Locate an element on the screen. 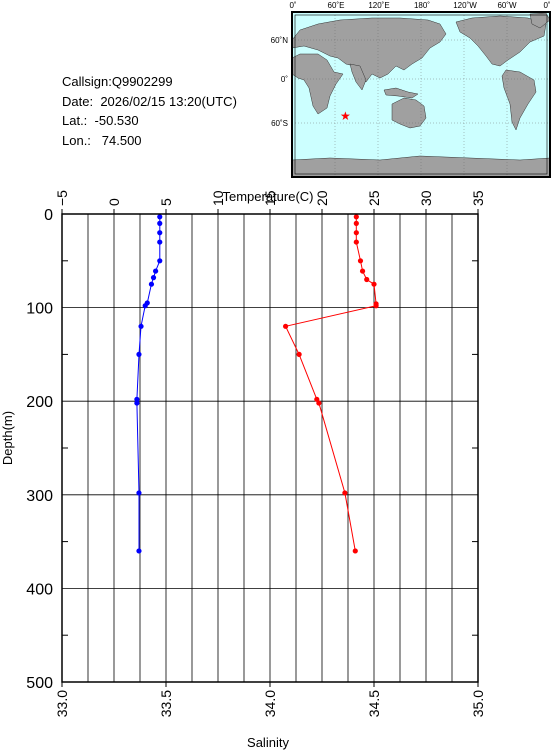 This screenshot has width=553, height=751. callsign-label: Callsign: is located at coordinates (87, 81).